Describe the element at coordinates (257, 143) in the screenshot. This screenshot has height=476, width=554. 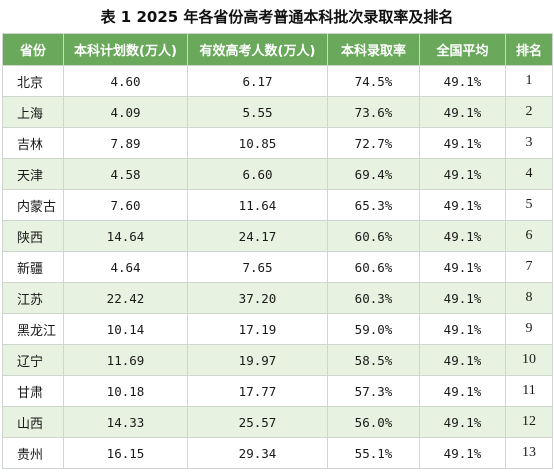
I see `cell-candidates: 10.85` at that location.